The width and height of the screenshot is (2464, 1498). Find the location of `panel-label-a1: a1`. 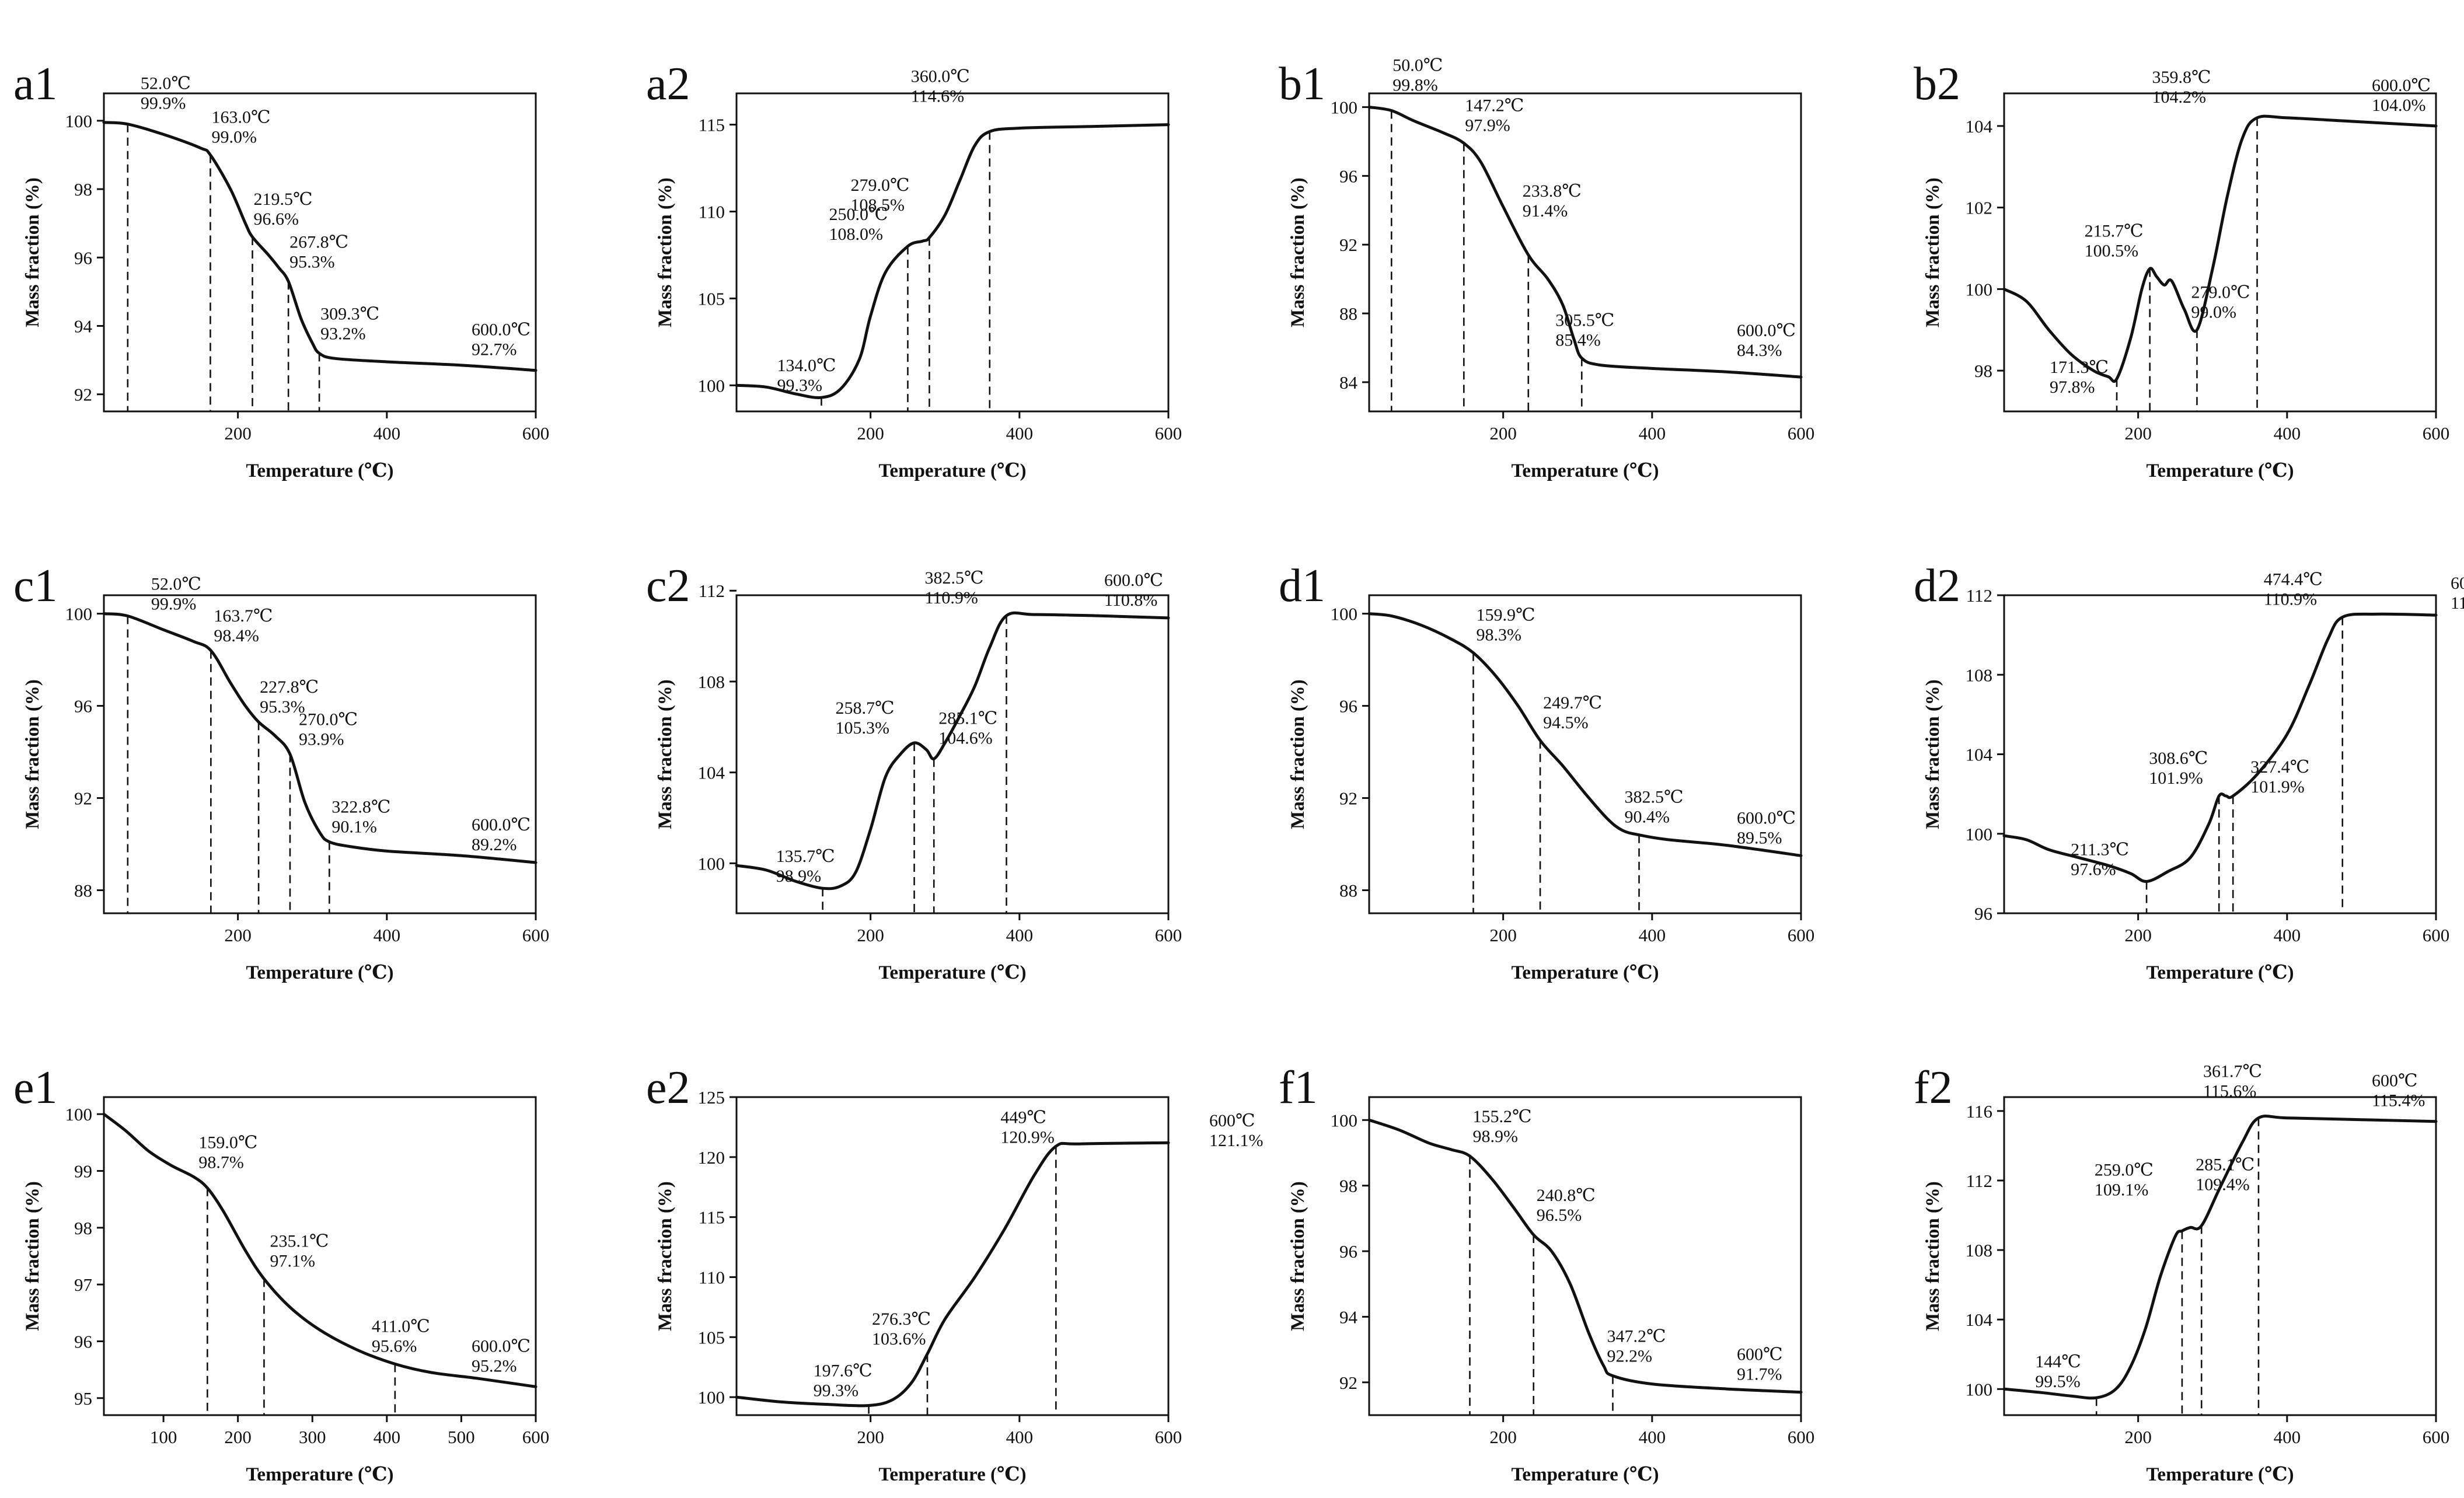

panel-label-a1: a1 is located at coordinates (35, 84).